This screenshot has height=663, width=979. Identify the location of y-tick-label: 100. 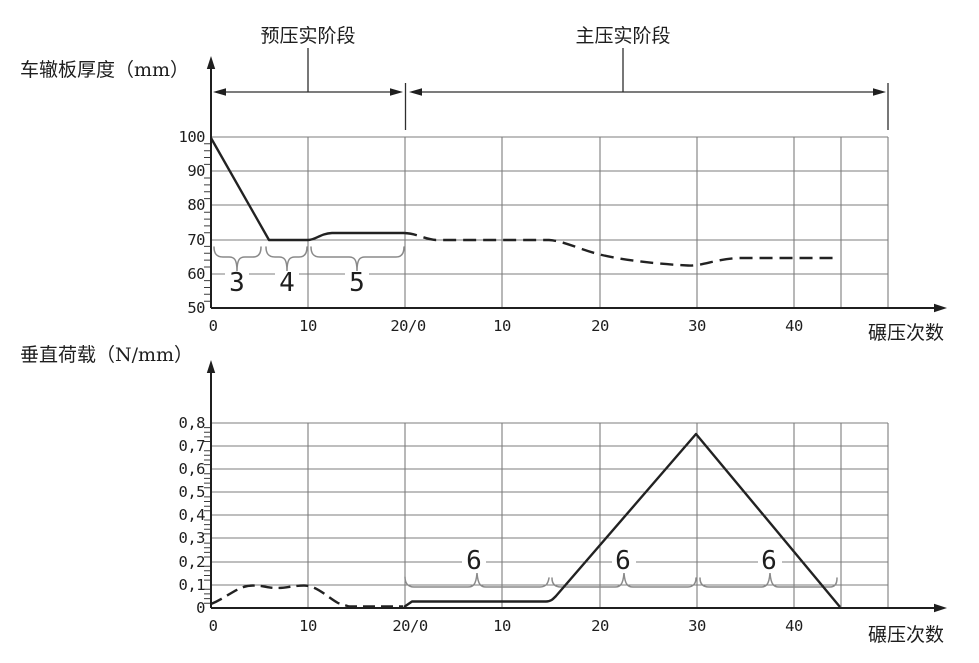
(192, 137).